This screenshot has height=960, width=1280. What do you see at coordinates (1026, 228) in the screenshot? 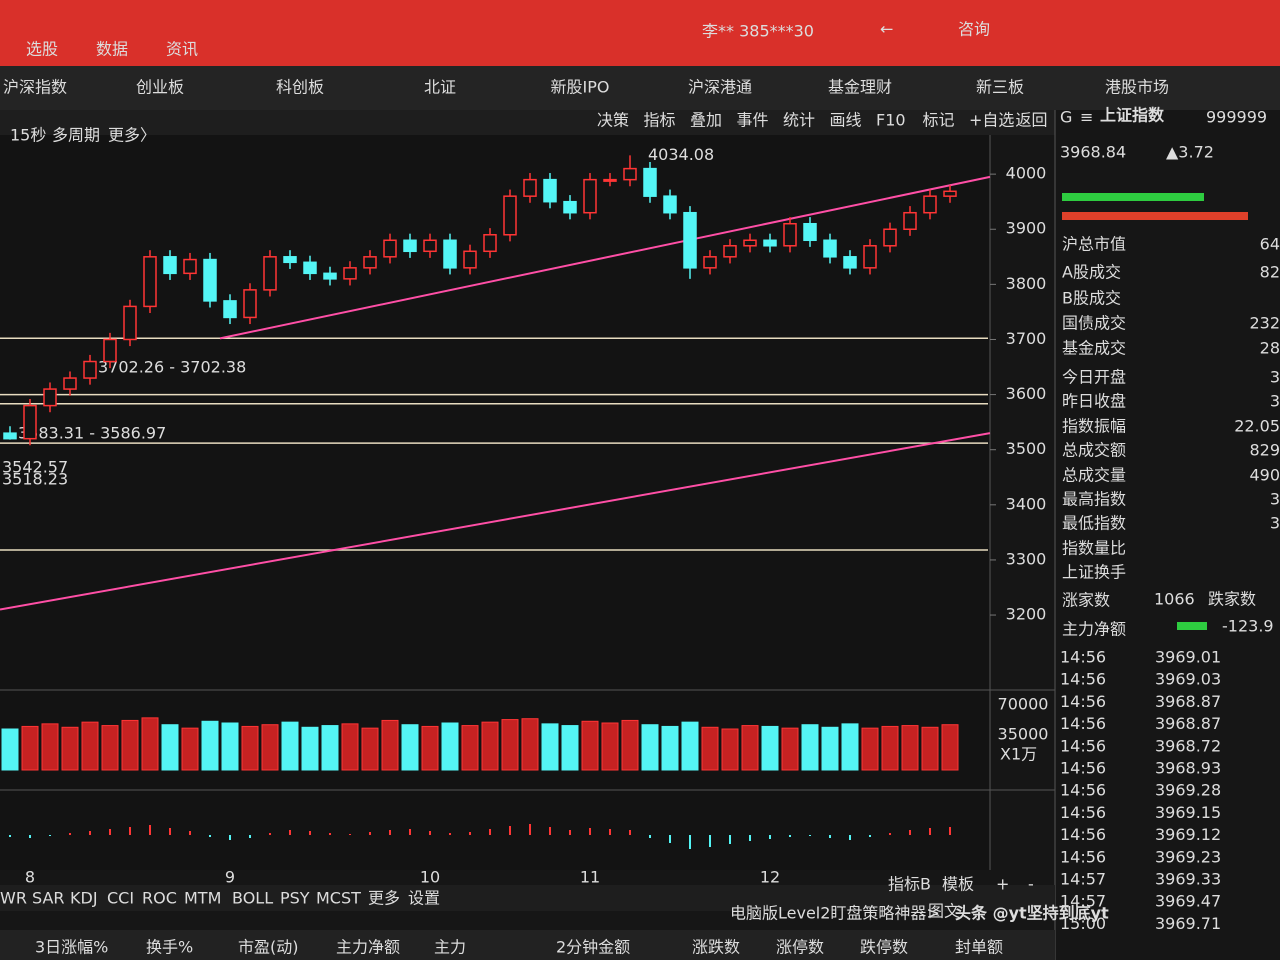
I see `y-tick-label: 3900` at bounding box center [1026, 228].